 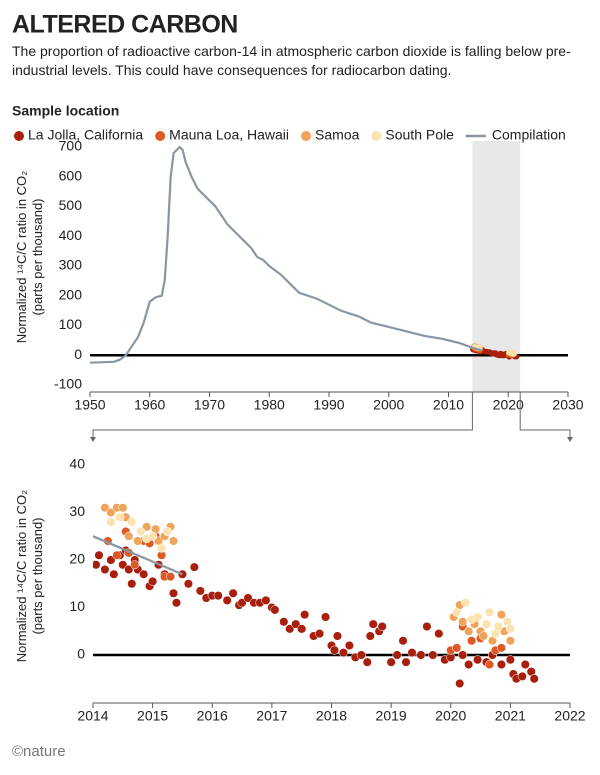 I want to click on y-tick-label: 0, so click(x=78, y=354).